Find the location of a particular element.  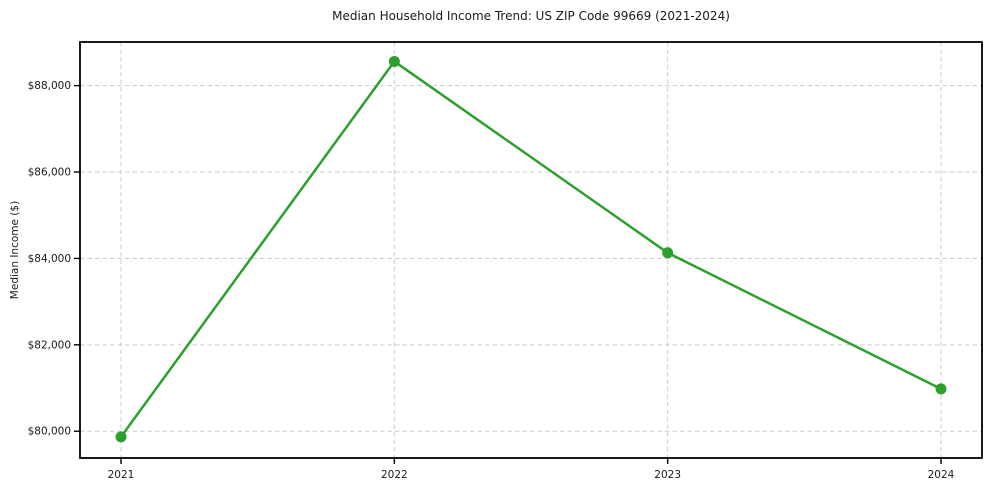

y-tick-label: $84,000 is located at coordinates (49, 259).